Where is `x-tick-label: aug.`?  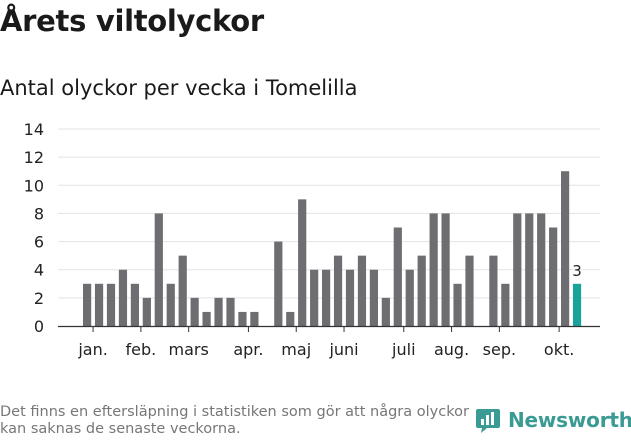 x-tick-label: aug. is located at coordinates (451, 349).